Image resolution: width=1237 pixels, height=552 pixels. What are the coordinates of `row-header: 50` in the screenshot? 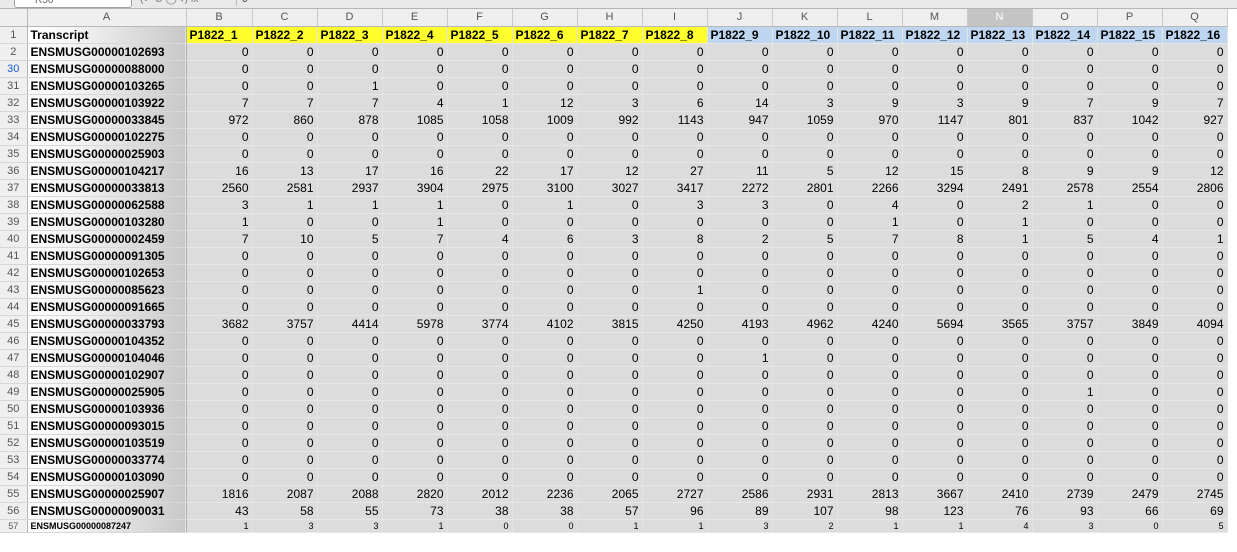 It's located at (14, 409).